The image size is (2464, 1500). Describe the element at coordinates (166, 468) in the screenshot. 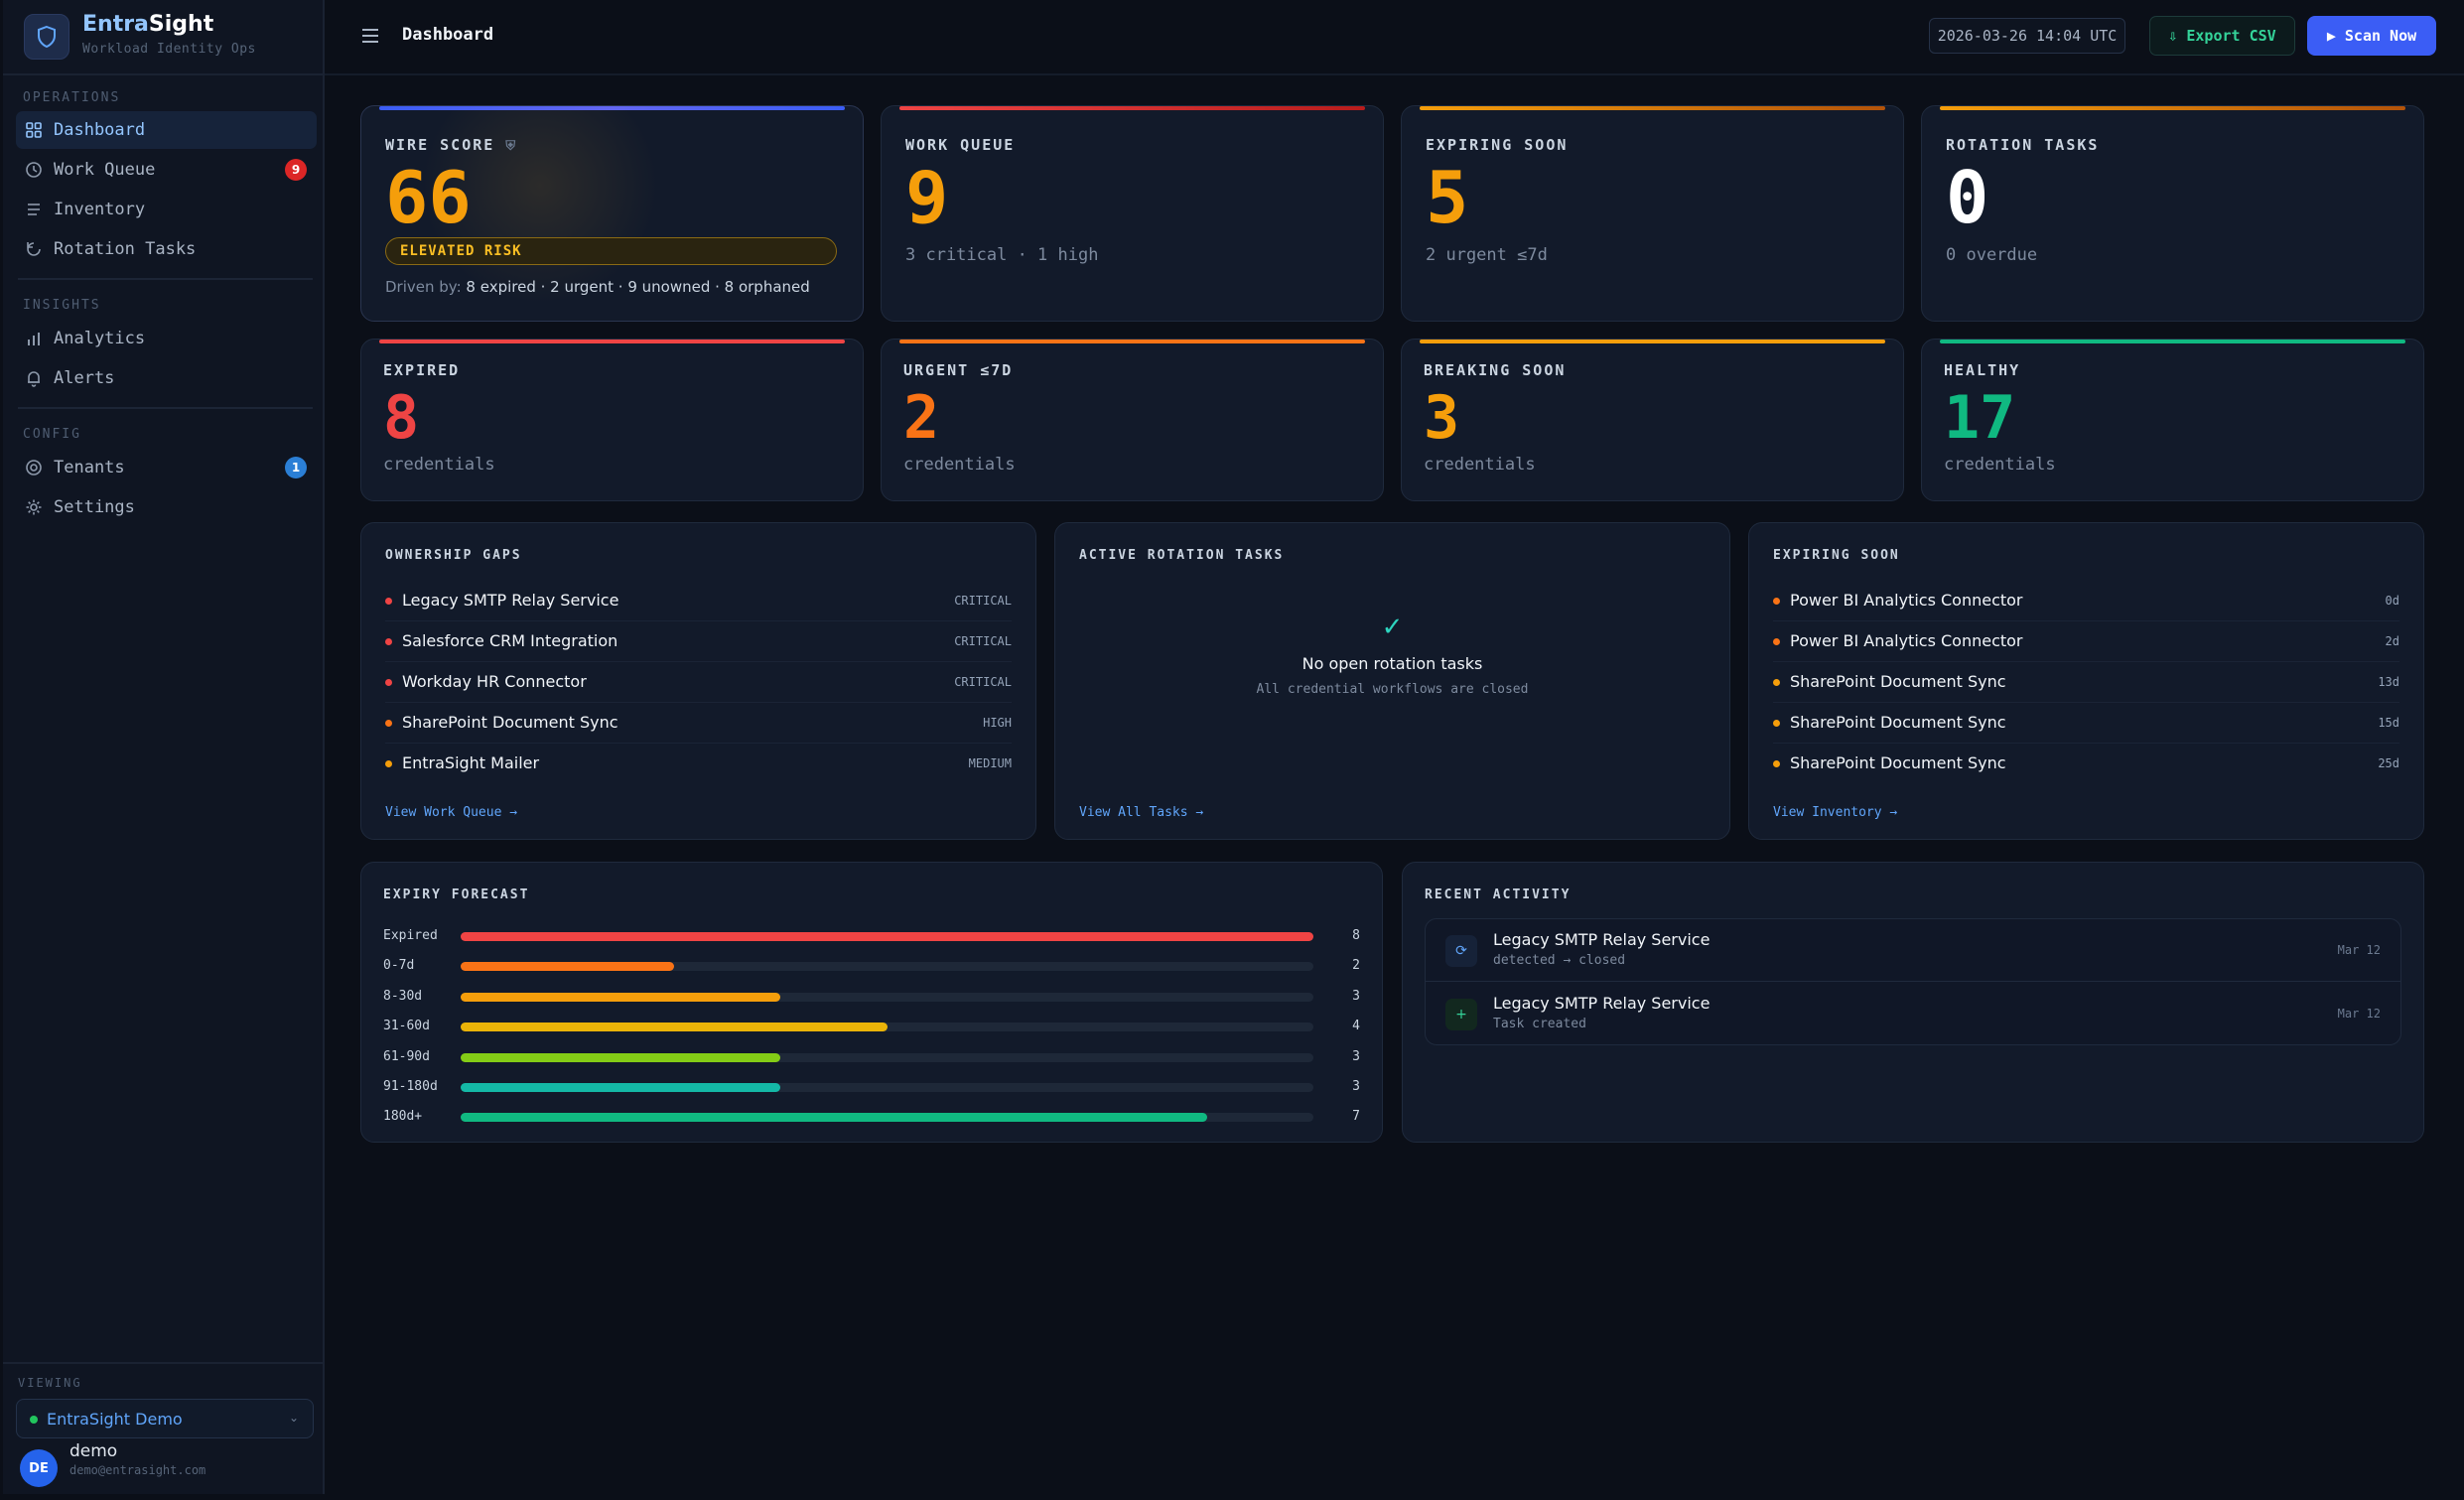

I see `sidebar-item-tenants: Tenants 1` at that location.